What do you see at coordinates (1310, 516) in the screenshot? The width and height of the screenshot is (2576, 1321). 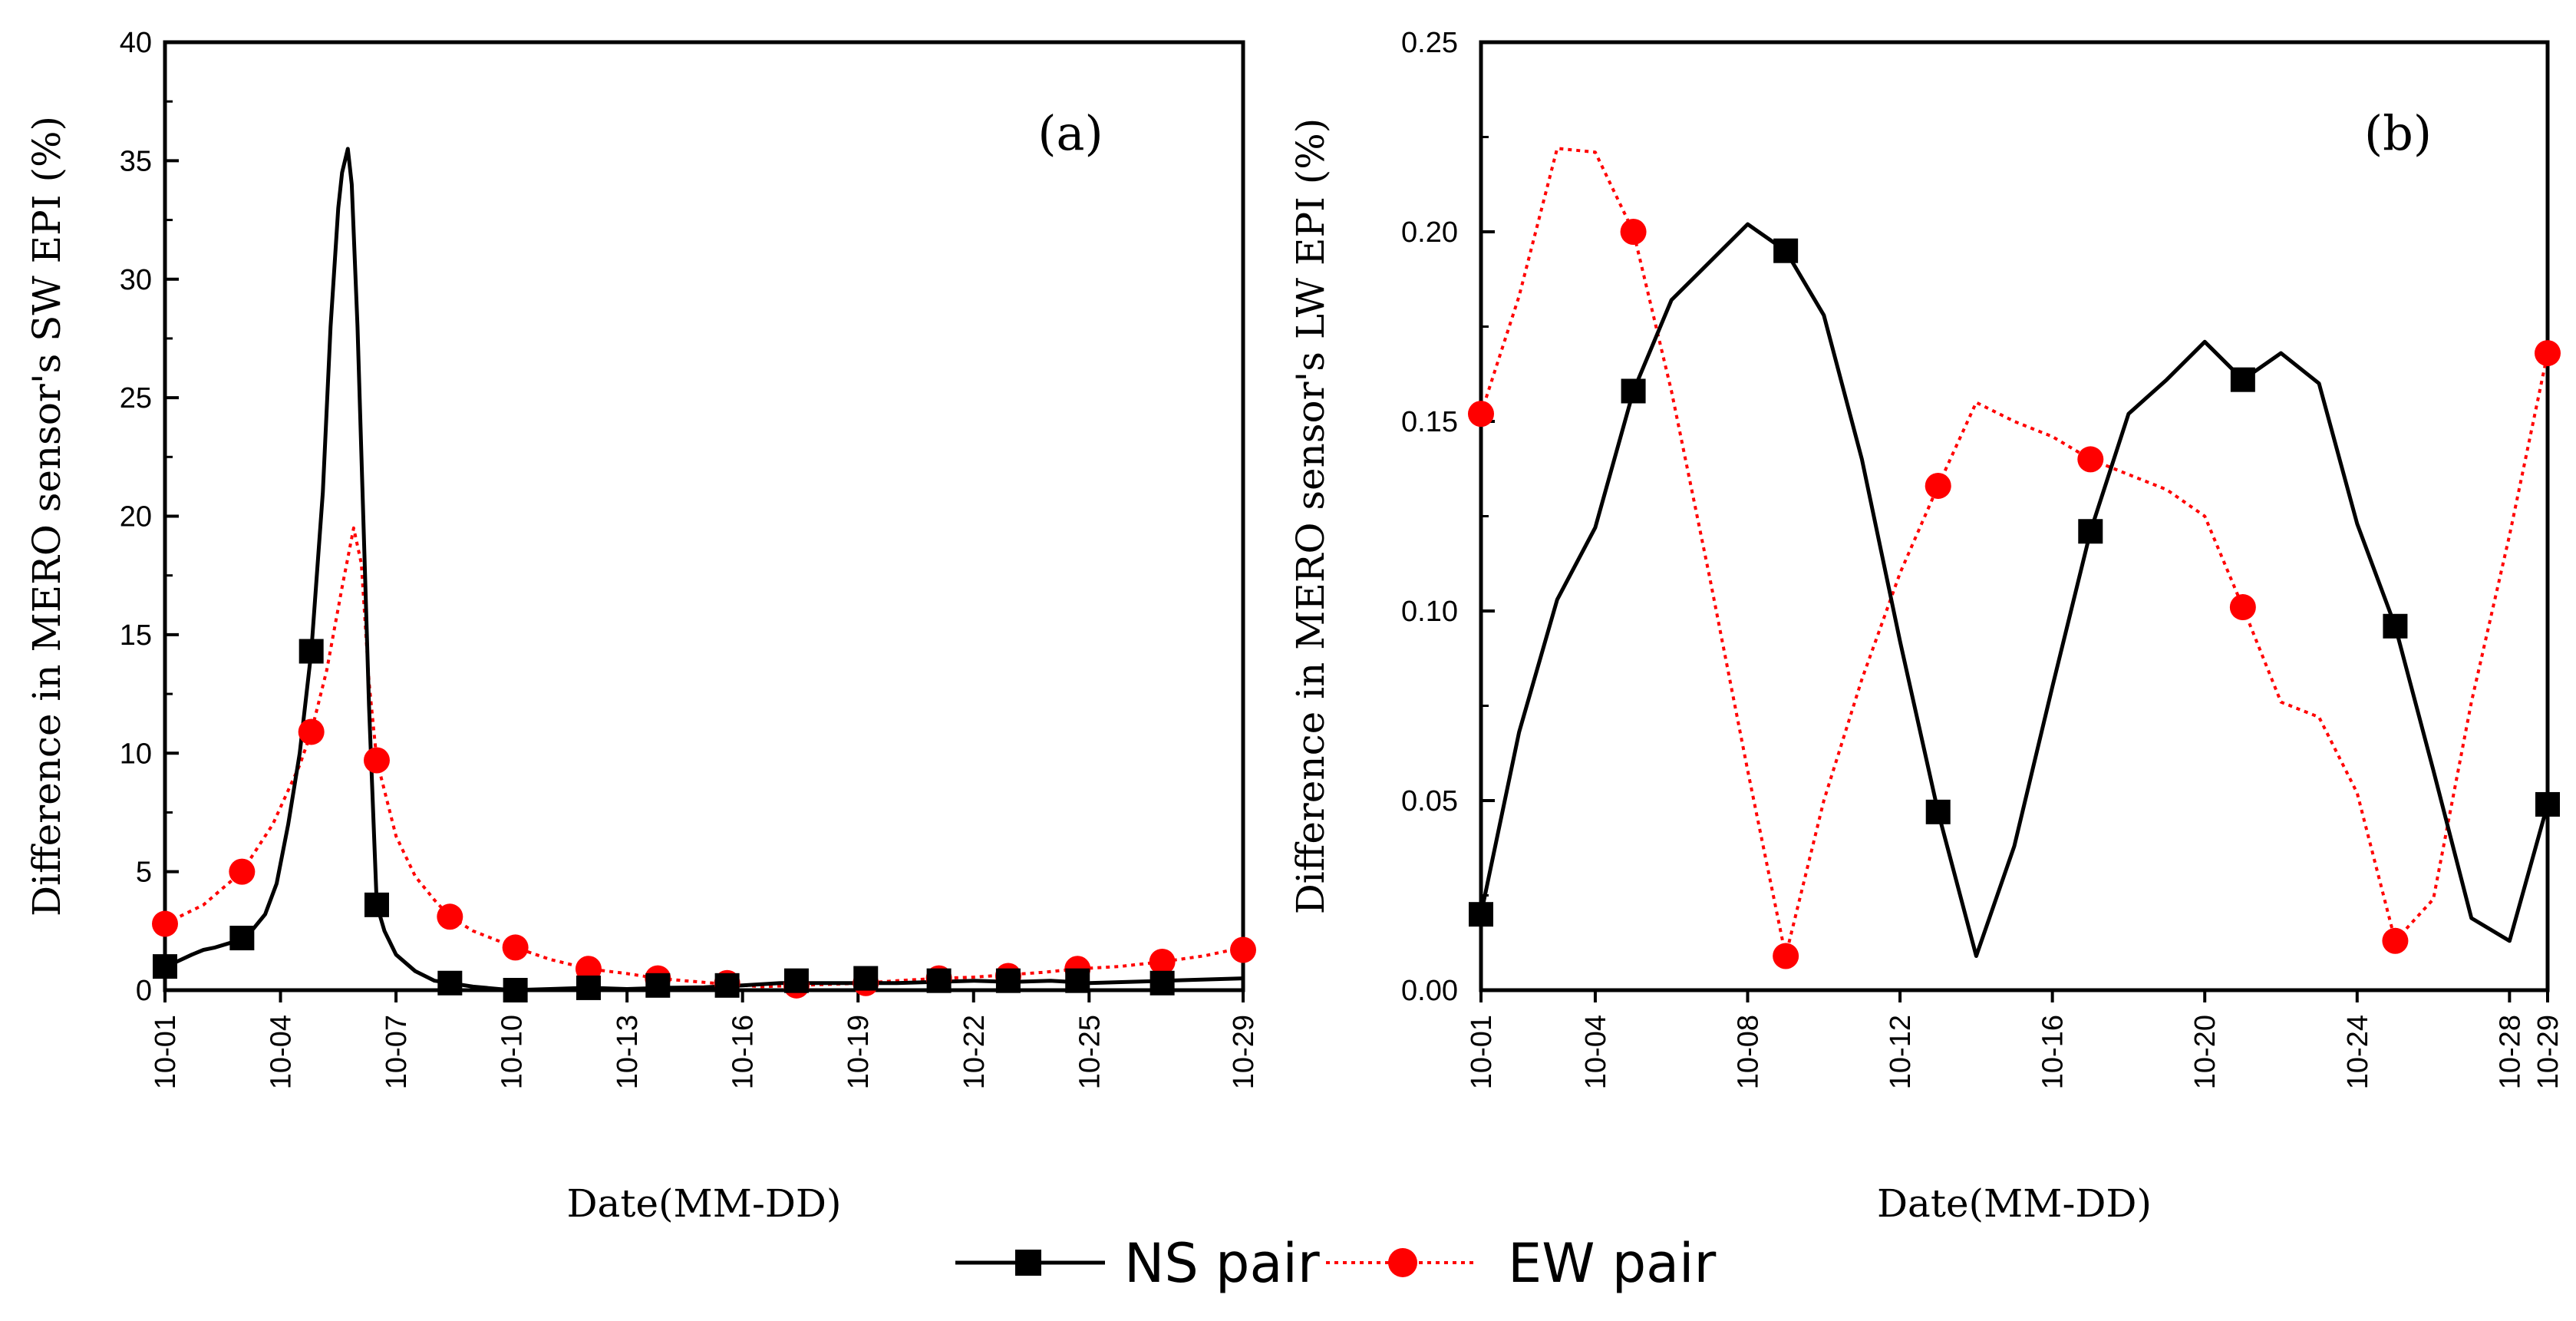 I see `y-axis-title: Difference in MERO sensor's LW EPI (%)` at bounding box center [1310, 516].